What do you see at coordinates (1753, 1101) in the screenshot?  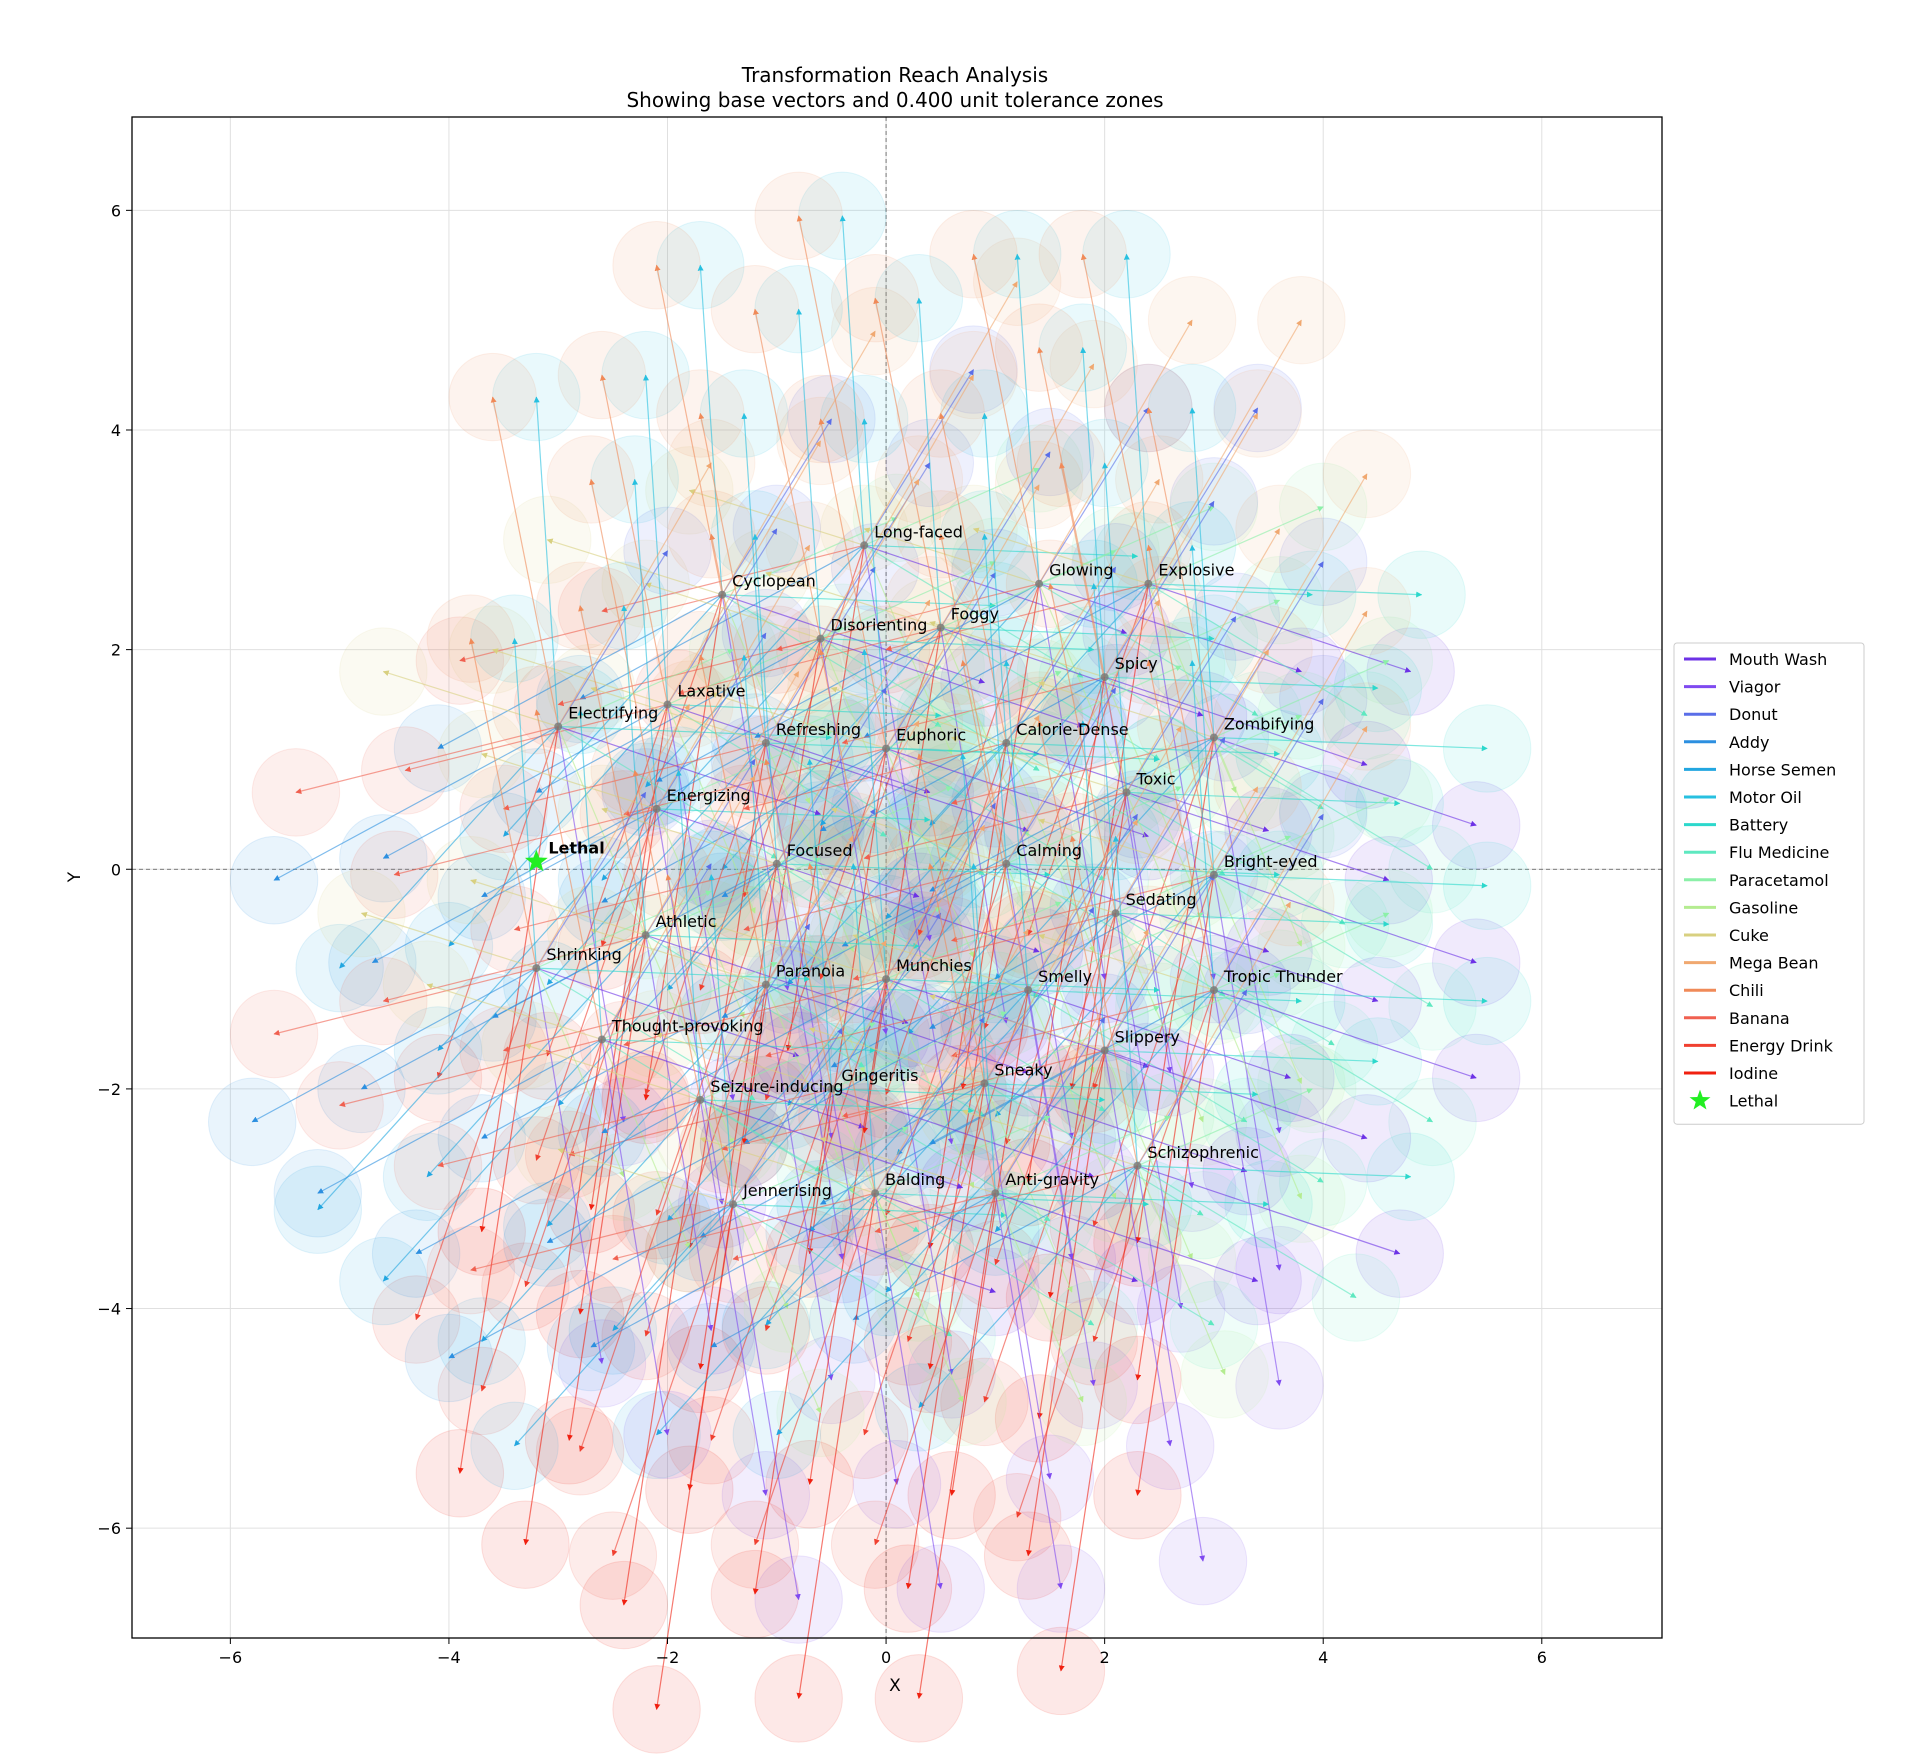 I see `legend-entry-lethal: Lethal` at bounding box center [1753, 1101].